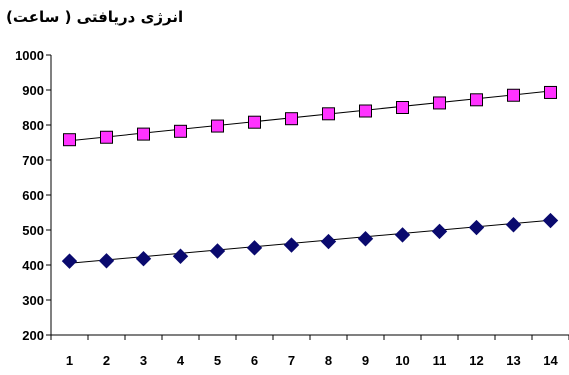 This screenshot has height=375, width=569. What do you see at coordinates (550, 360) in the screenshot?
I see `x-tick-label: 14` at bounding box center [550, 360].